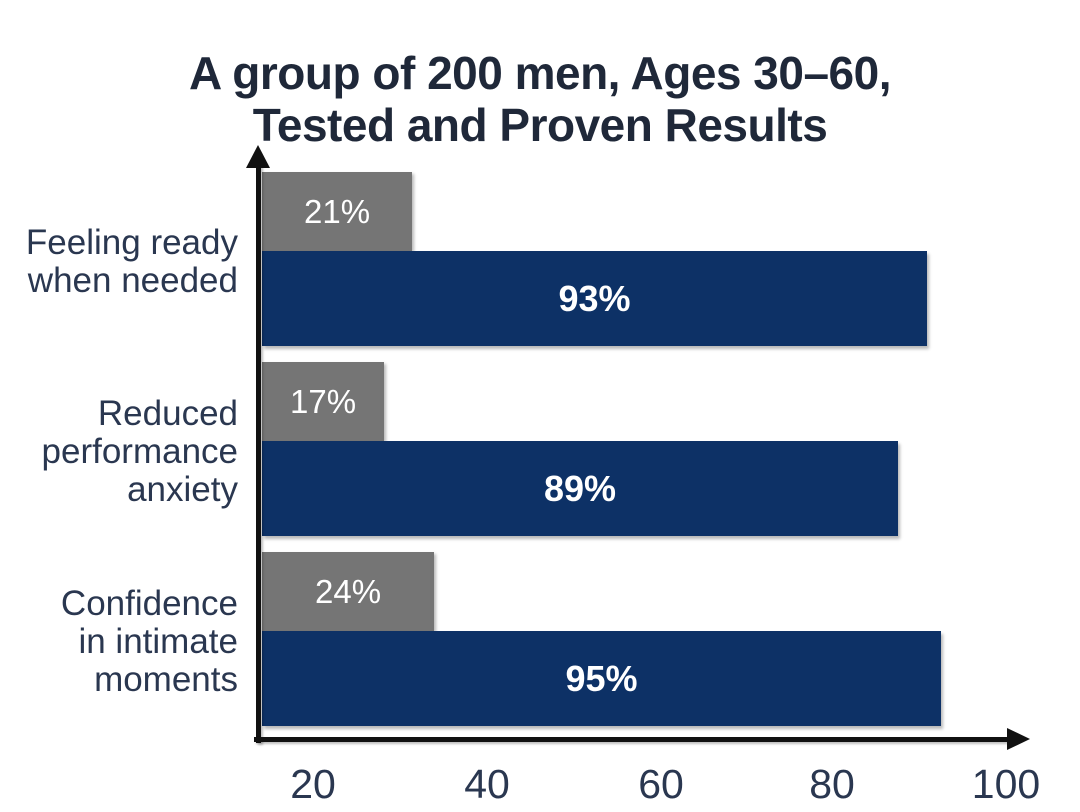  I want to click on bar-value-label: 21%, so click(337, 211).